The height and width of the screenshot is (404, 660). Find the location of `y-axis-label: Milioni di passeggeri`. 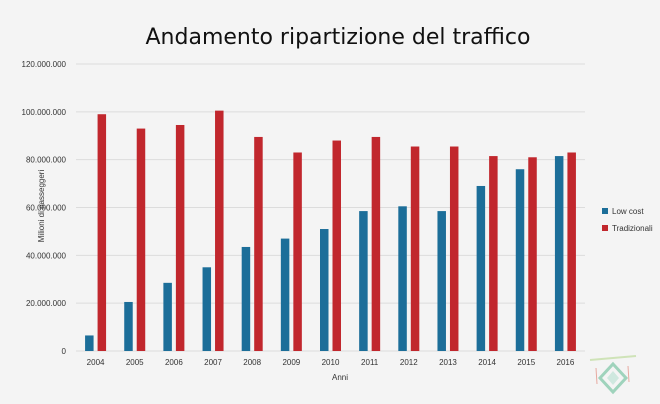

y-axis-label: Milioni di passeggeri is located at coordinates (41, 206).